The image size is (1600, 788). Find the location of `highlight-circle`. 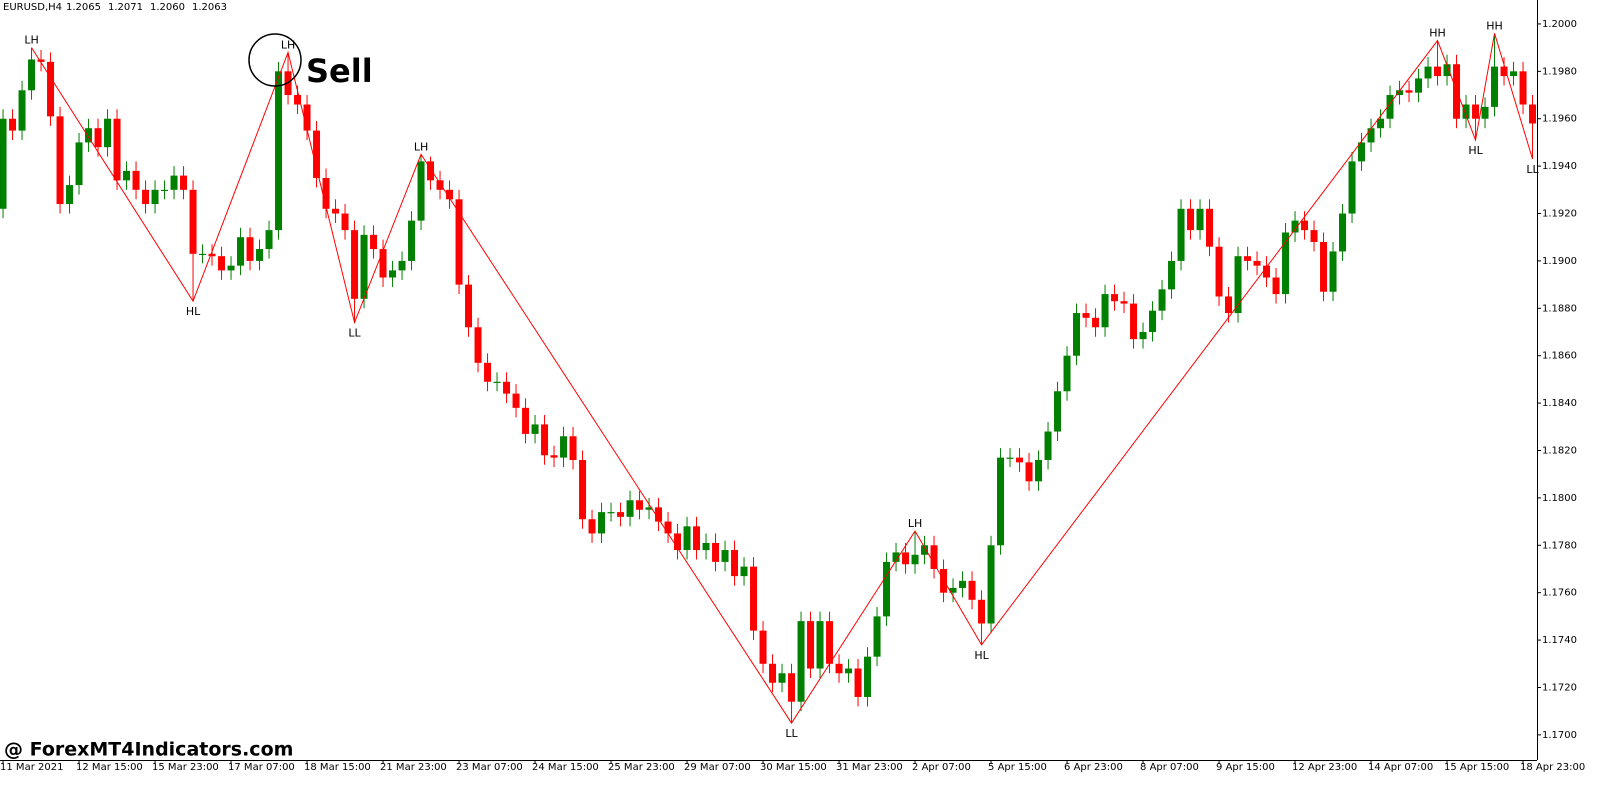

highlight-circle is located at coordinates (275, 60).